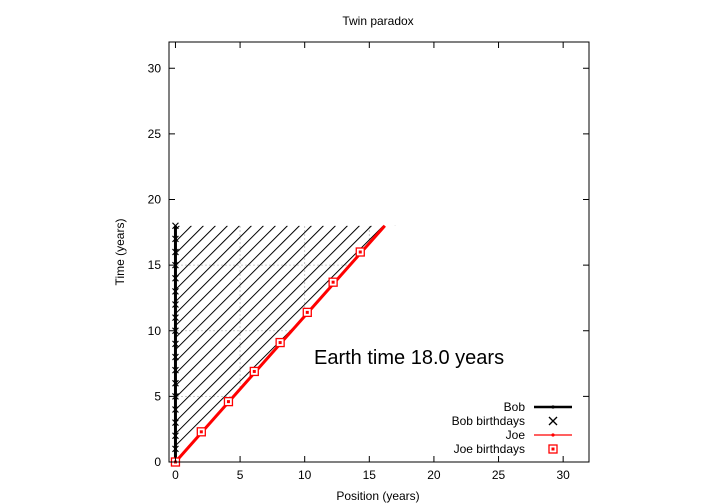  What do you see at coordinates (553, 449) in the screenshot?
I see `legend-swatch-square-dot` at bounding box center [553, 449].